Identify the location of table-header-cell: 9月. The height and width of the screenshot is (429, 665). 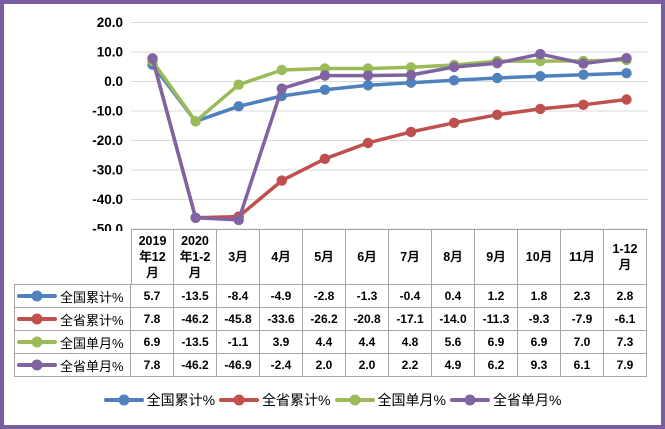
(496, 257).